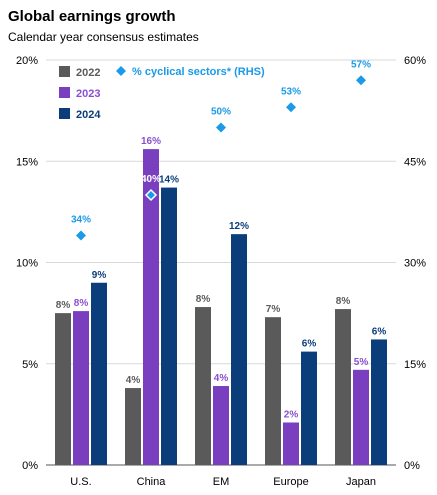 This screenshot has width=437, height=495. I want to click on bar-data-label: 16%, so click(151, 141).